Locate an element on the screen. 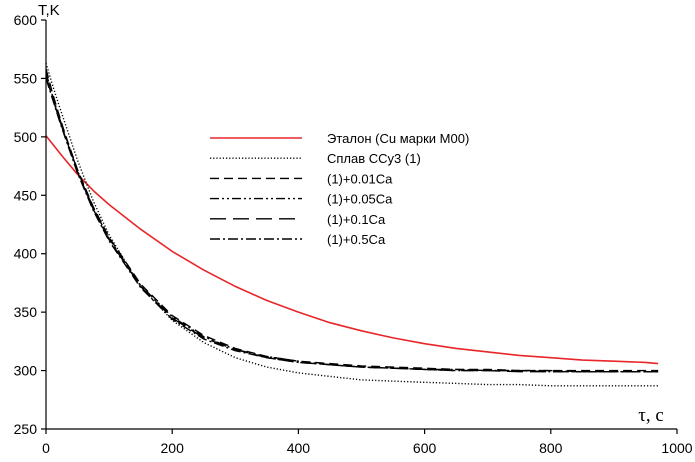  y-tick-label: 550 is located at coordinates (26, 78).